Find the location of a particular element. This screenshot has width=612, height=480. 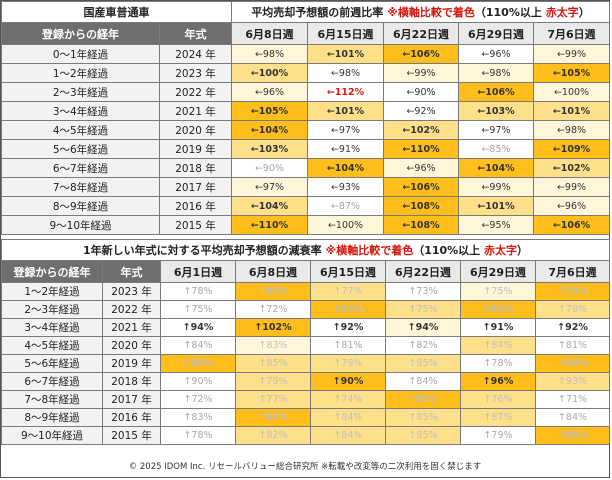

table-row: 5～6年経過 2019 年 ↑86% ↑85% ↑79% ↑85% ↑78% ↑84% is located at coordinates (306, 363).